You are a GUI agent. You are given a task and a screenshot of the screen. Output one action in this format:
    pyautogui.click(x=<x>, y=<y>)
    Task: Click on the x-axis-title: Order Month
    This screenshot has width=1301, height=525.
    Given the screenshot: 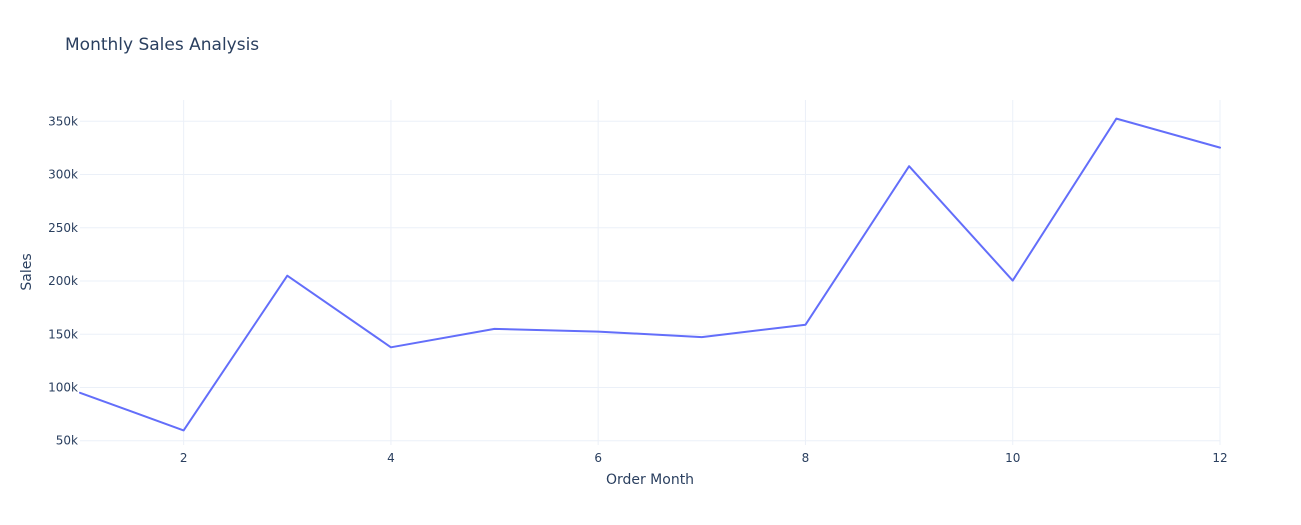 What is the action you would take?
    pyautogui.click(x=650, y=480)
    